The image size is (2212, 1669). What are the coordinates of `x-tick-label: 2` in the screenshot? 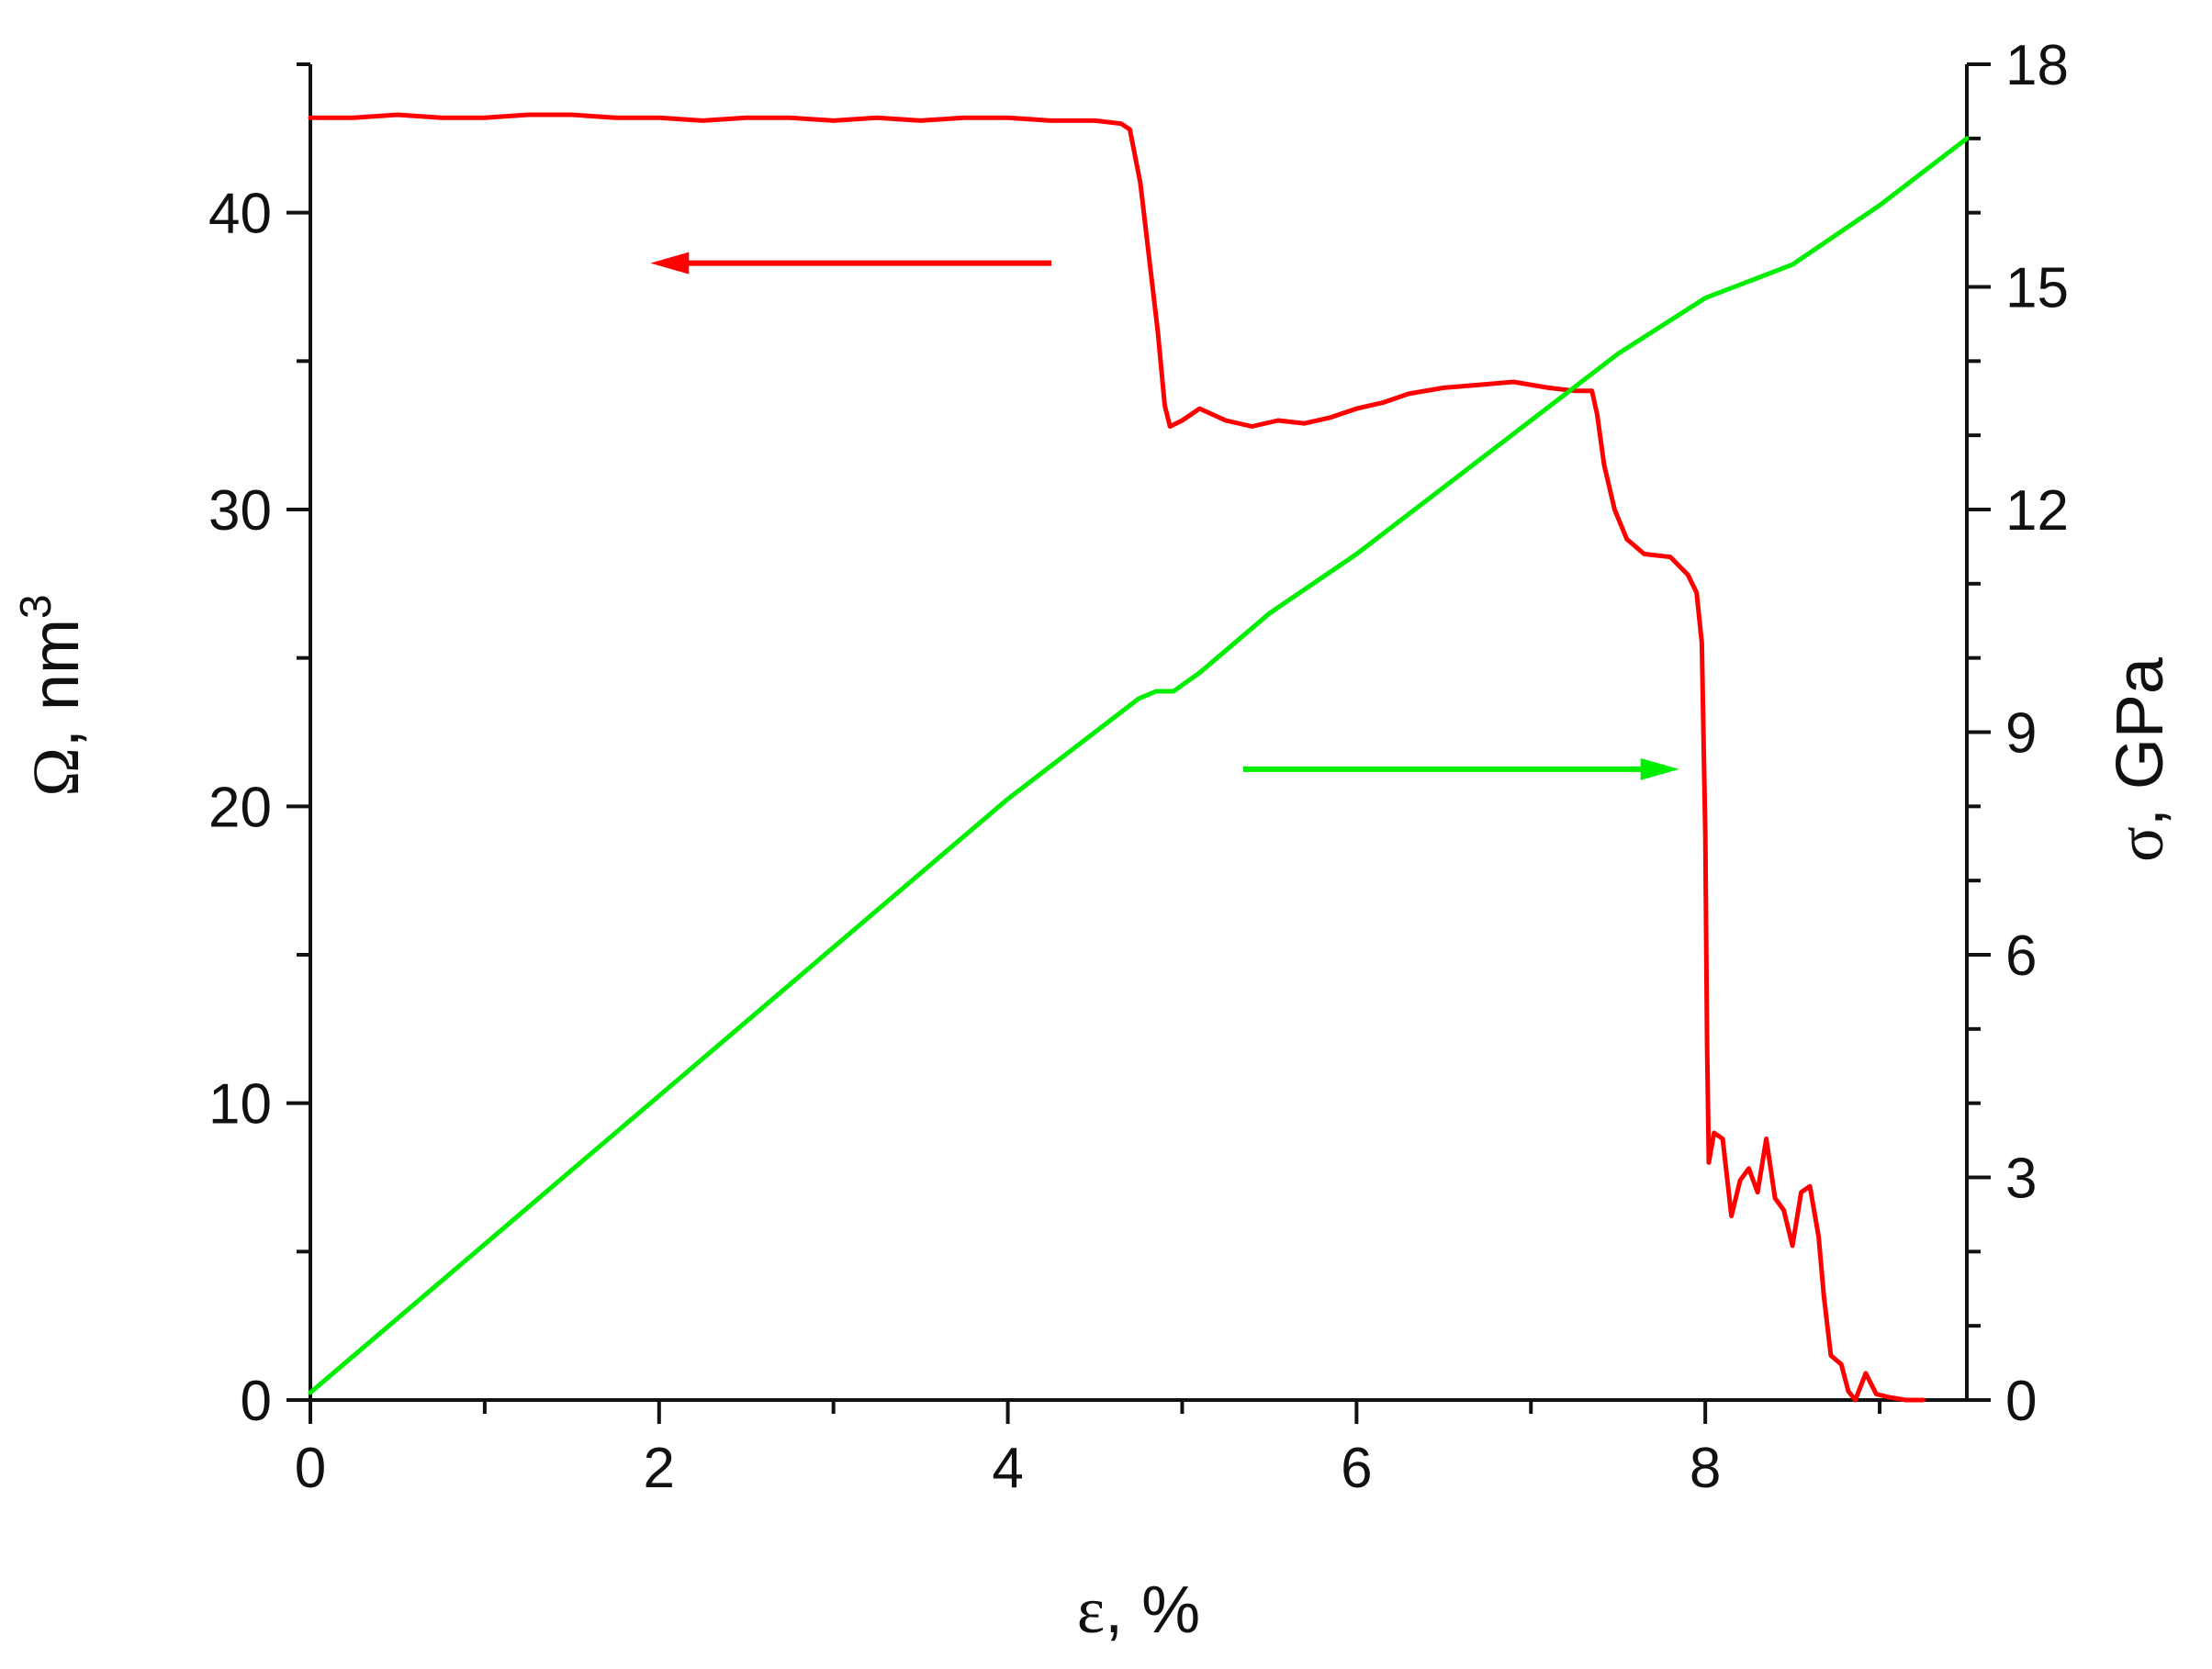 It's located at (659, 1468).